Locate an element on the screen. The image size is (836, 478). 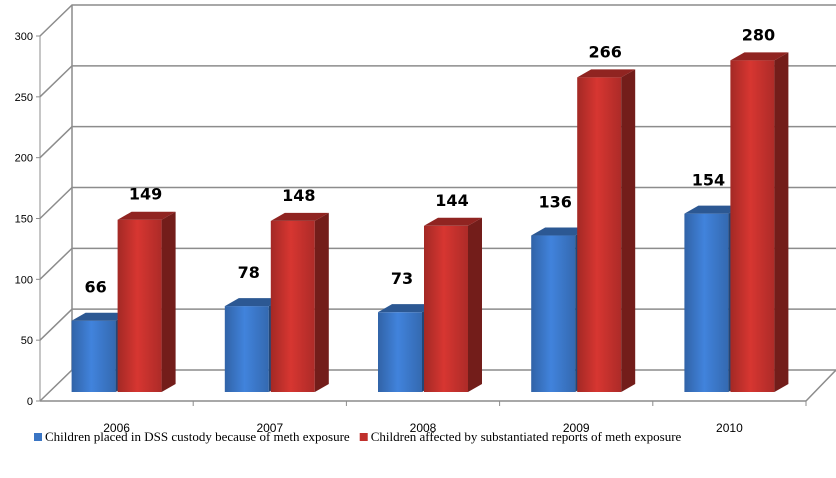
y-axis: 0 50 100 150 200 250 300 is located at coordinates (27, 219).